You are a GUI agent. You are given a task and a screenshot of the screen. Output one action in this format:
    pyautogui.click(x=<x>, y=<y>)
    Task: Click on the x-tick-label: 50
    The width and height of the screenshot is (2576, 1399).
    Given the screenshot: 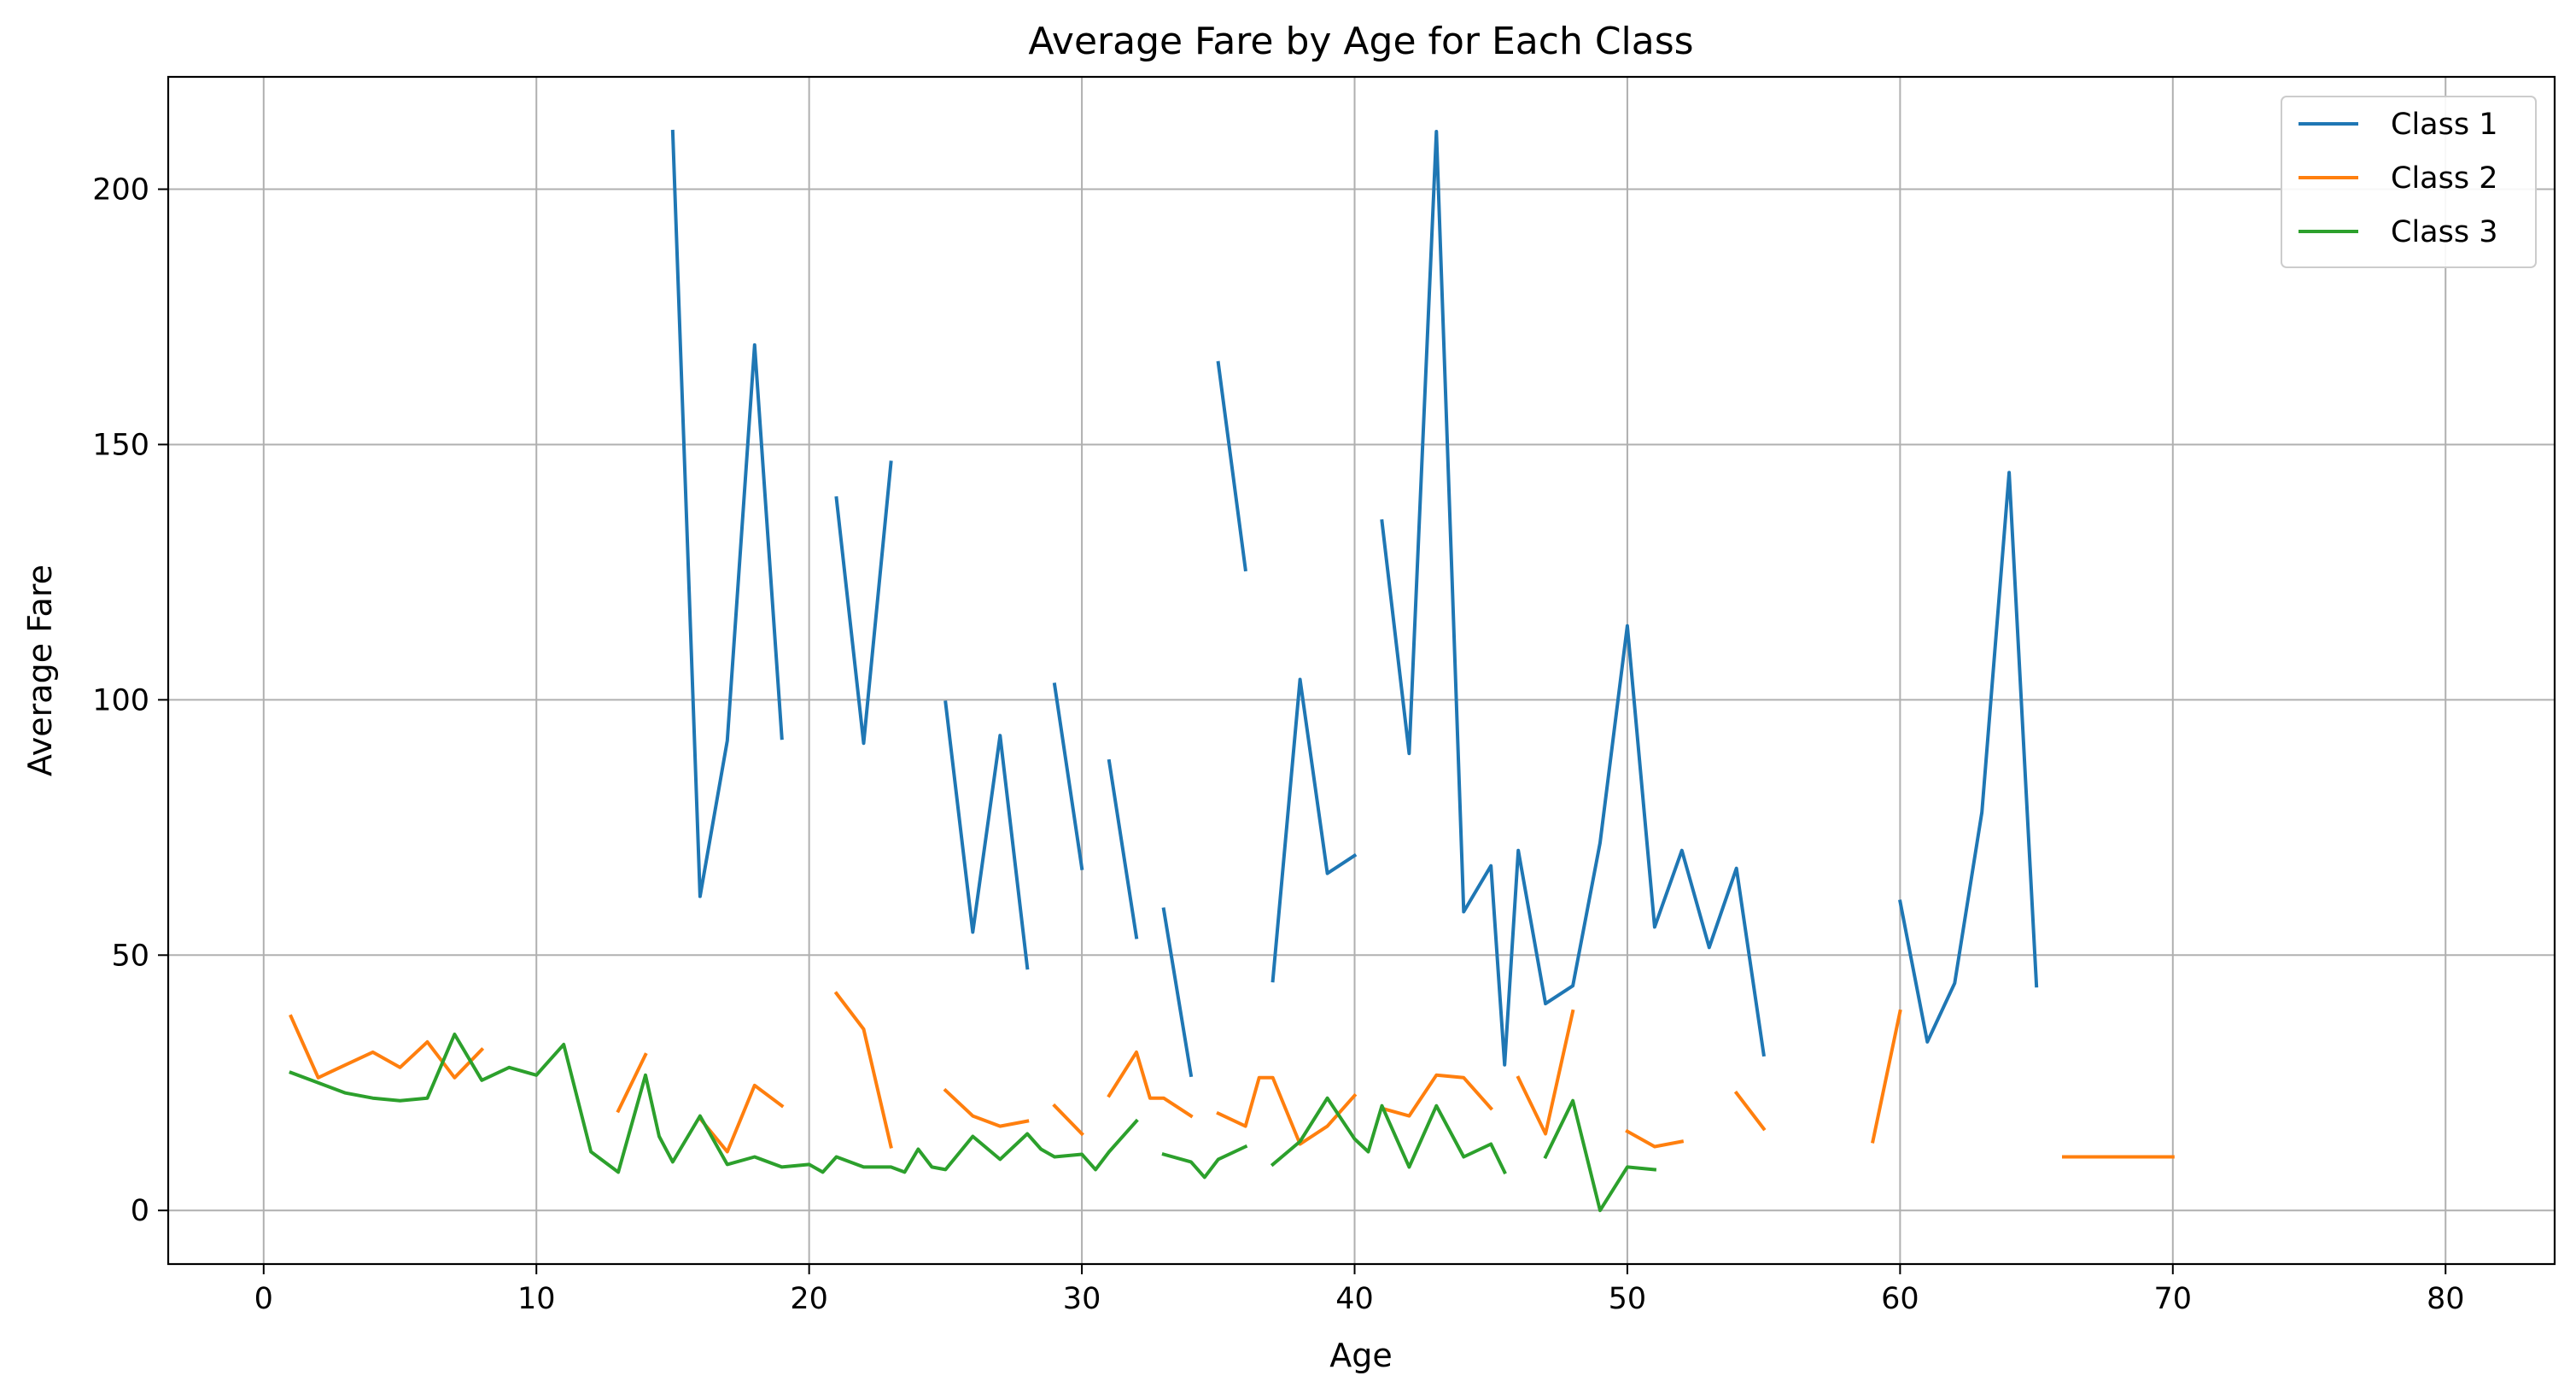 What is the action you would take?
    pyautogui.click(x=1628, y=1299)
    